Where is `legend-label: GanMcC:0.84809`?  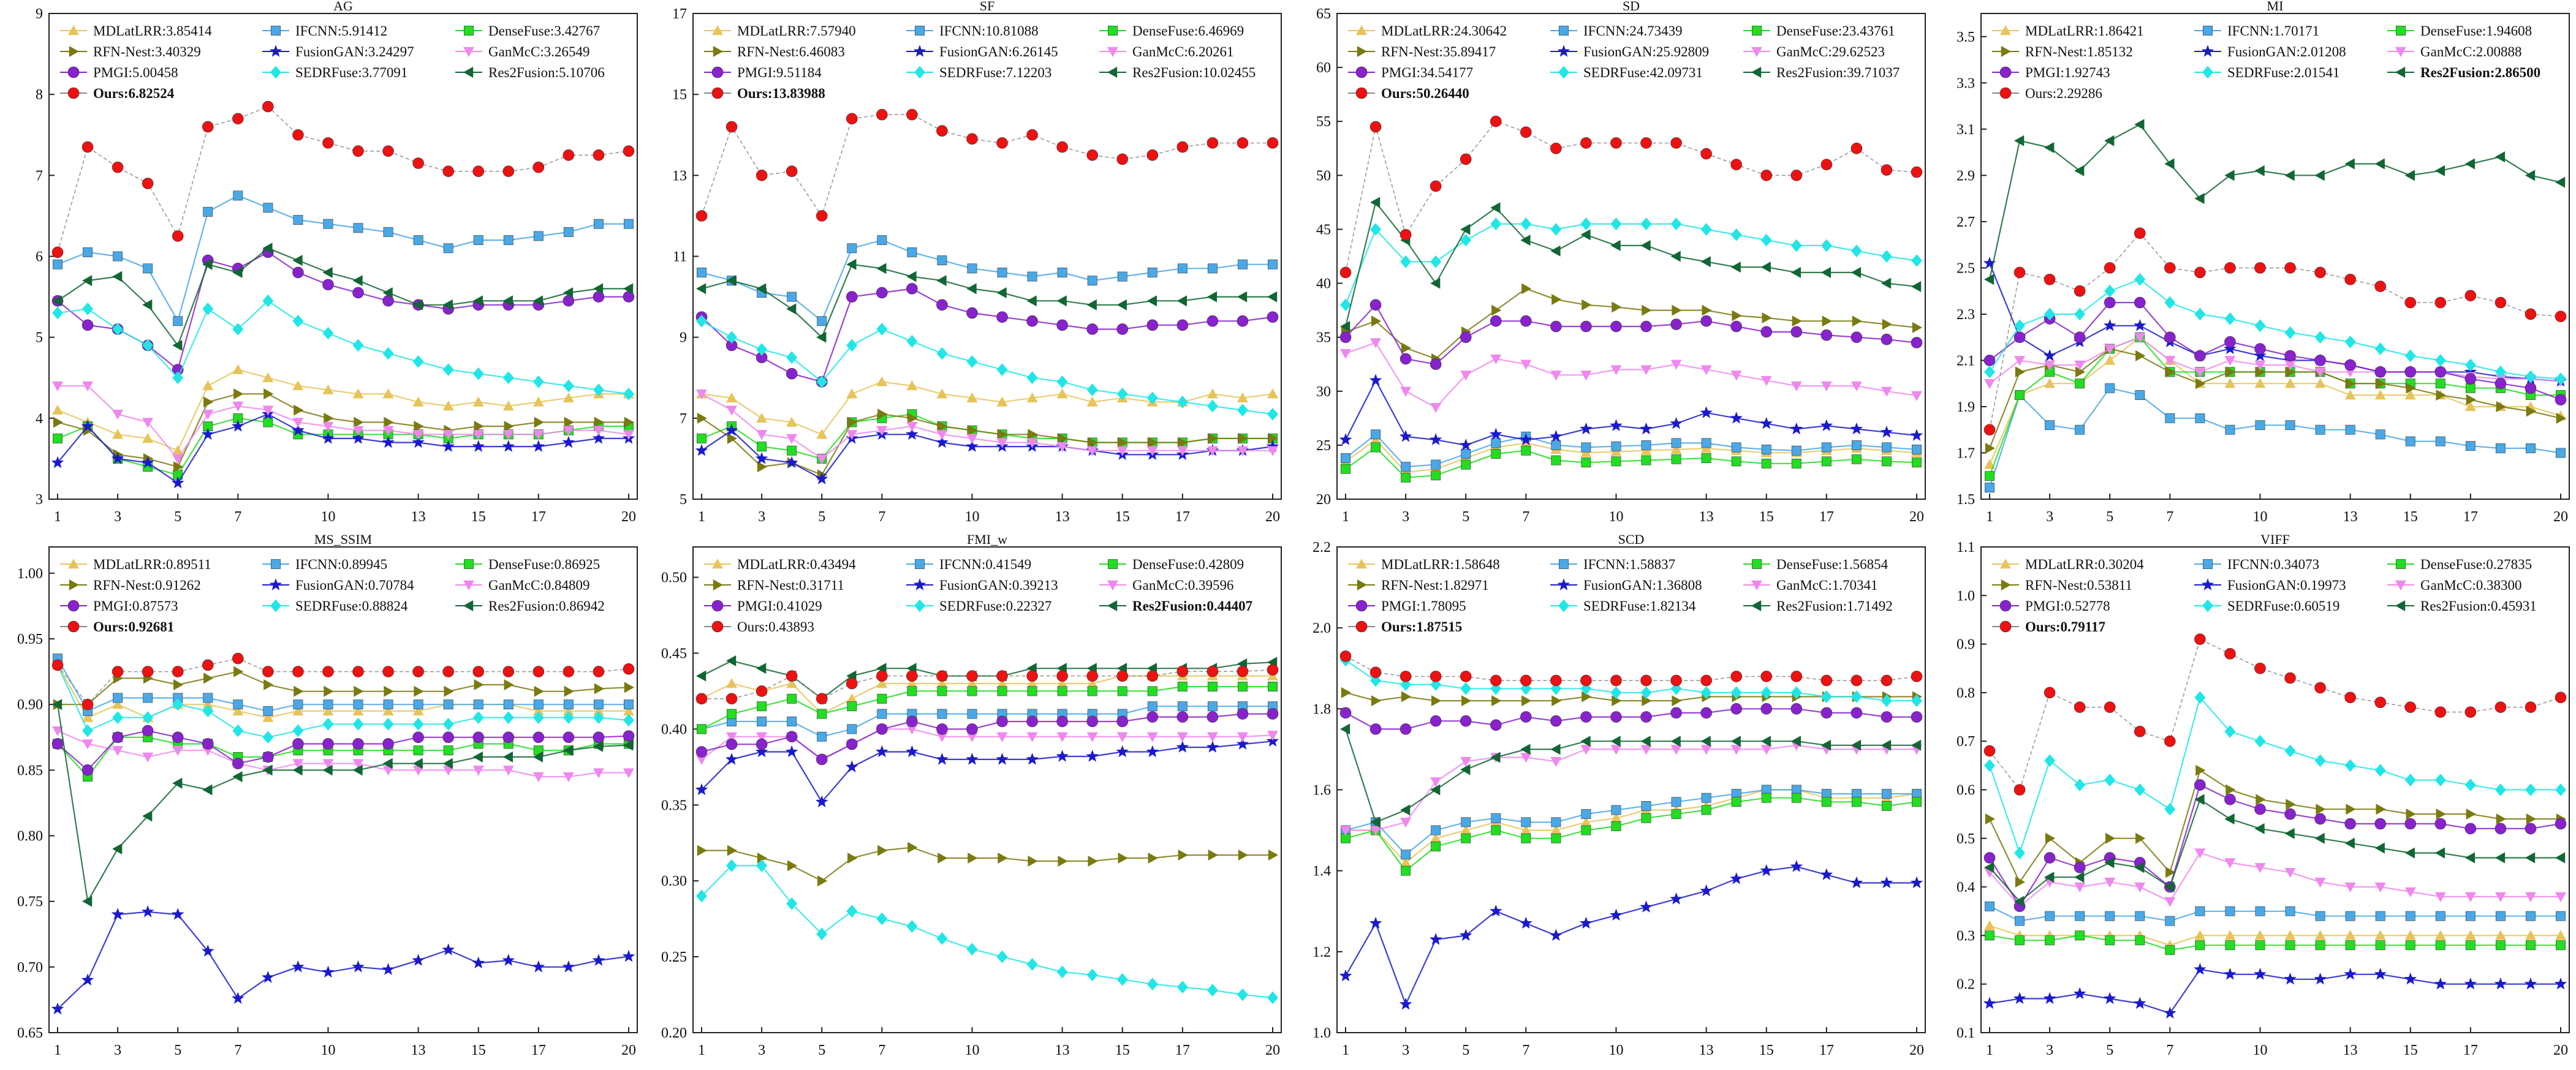
legend-label: GanMcC:0.84809 is located at coordinates (538, 585).